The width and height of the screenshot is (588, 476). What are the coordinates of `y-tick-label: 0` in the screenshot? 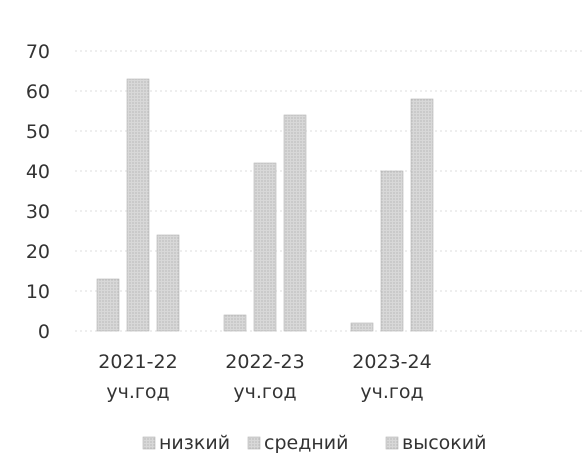 It's located at (44, 332).